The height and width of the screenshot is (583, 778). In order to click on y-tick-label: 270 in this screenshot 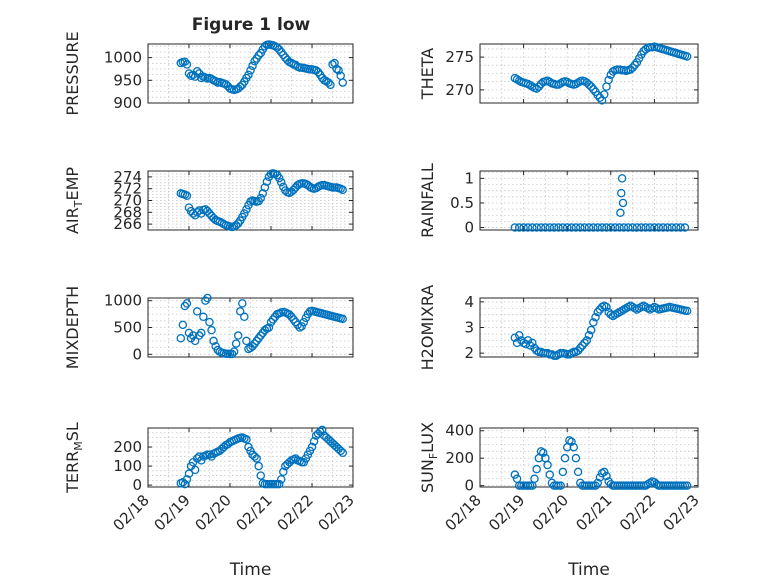, I will do `click(459, 90)`.